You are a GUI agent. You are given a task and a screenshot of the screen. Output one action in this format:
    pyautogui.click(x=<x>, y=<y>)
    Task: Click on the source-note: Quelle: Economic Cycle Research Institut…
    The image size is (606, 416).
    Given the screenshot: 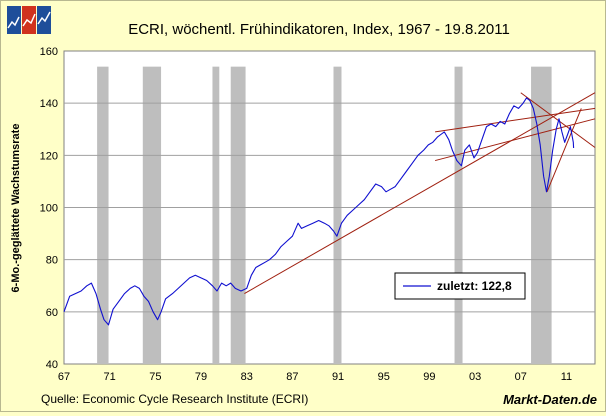 What is the action you would take?
    pyautogui.click(x=174, y=399)
    